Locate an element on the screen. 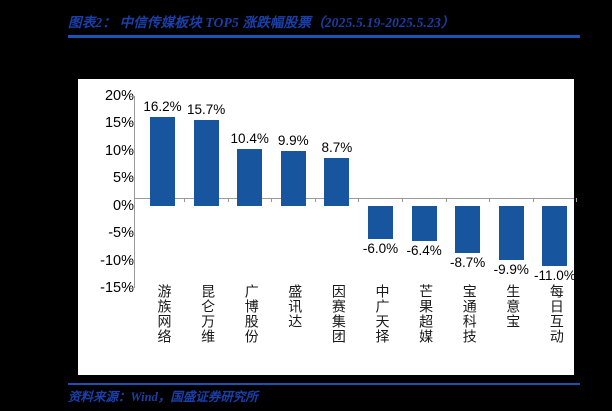  y-axis-tick-label: -5% is located at coordinates (121, 233).